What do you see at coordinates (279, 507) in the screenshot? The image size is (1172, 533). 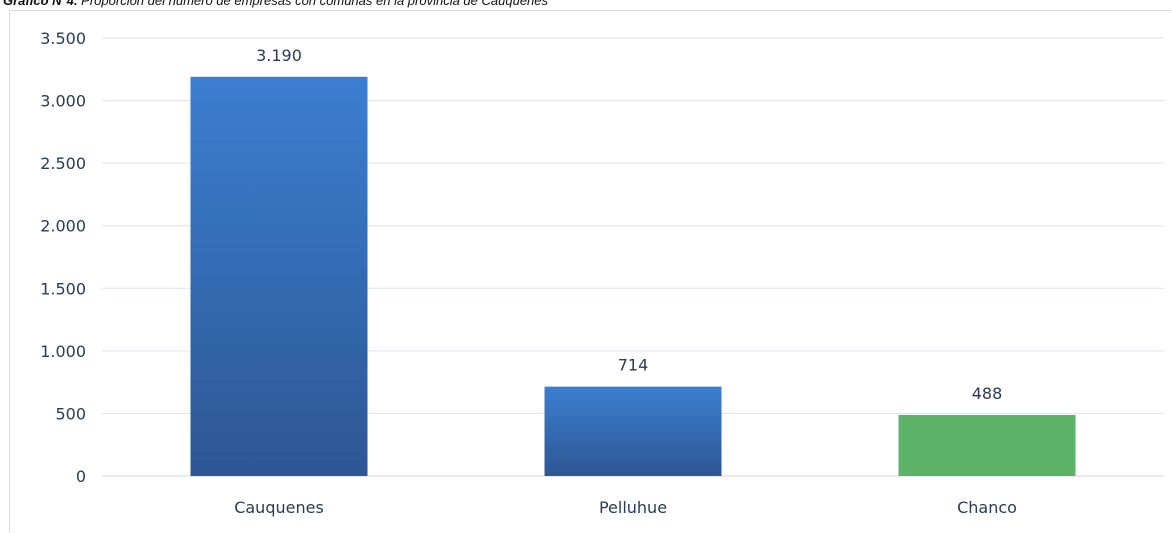 I see `x-tick-label-cauquenes: Cauquenes` at bounding box center [279, 507].